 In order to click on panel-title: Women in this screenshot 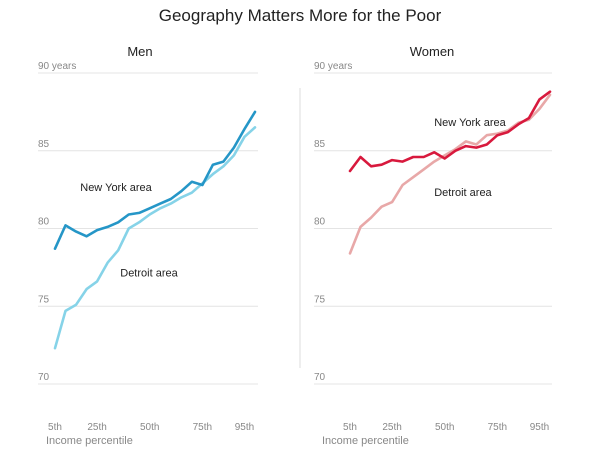, I will do `click(432, 51)`.